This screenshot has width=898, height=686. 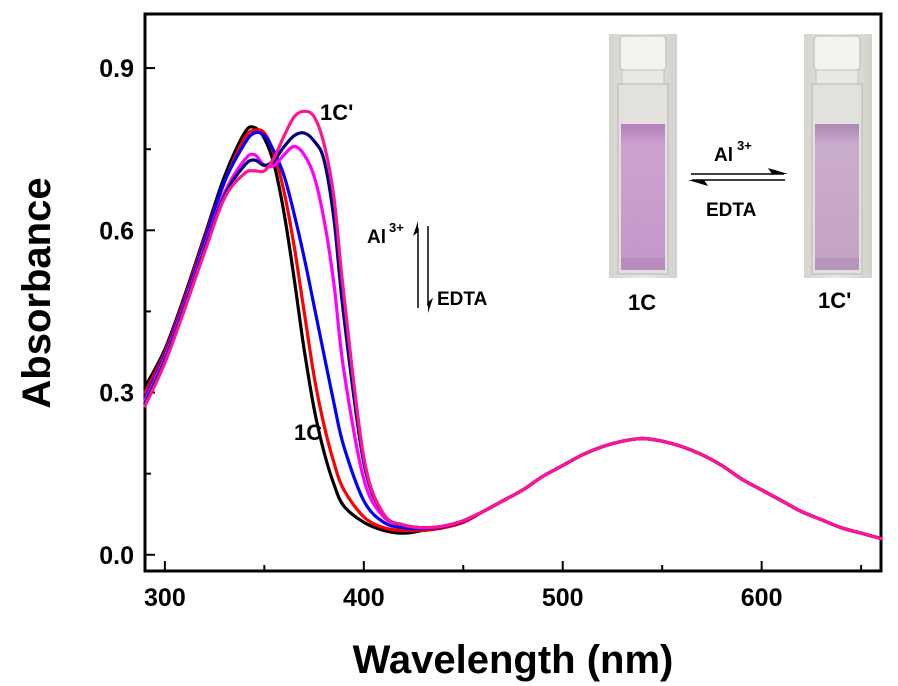 I want to click on y-tick-label: 0.3, so click(x=116, y=394).